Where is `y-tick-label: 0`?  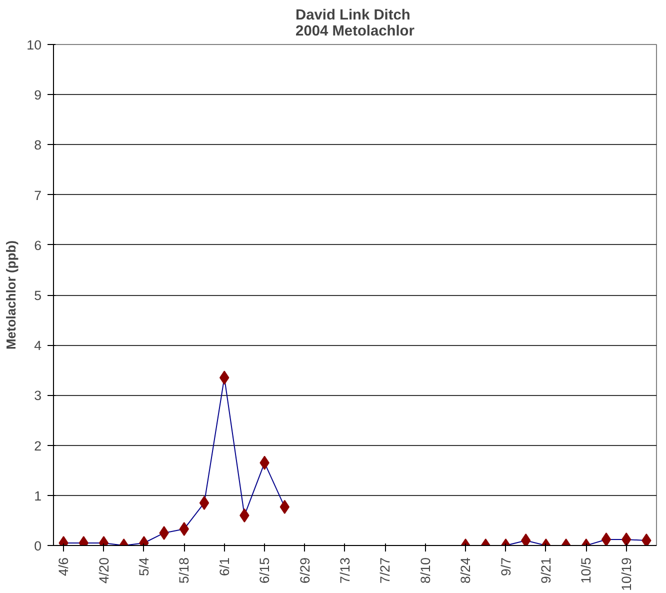 y-tick-label: 0 is located at coordinates (38, 546).